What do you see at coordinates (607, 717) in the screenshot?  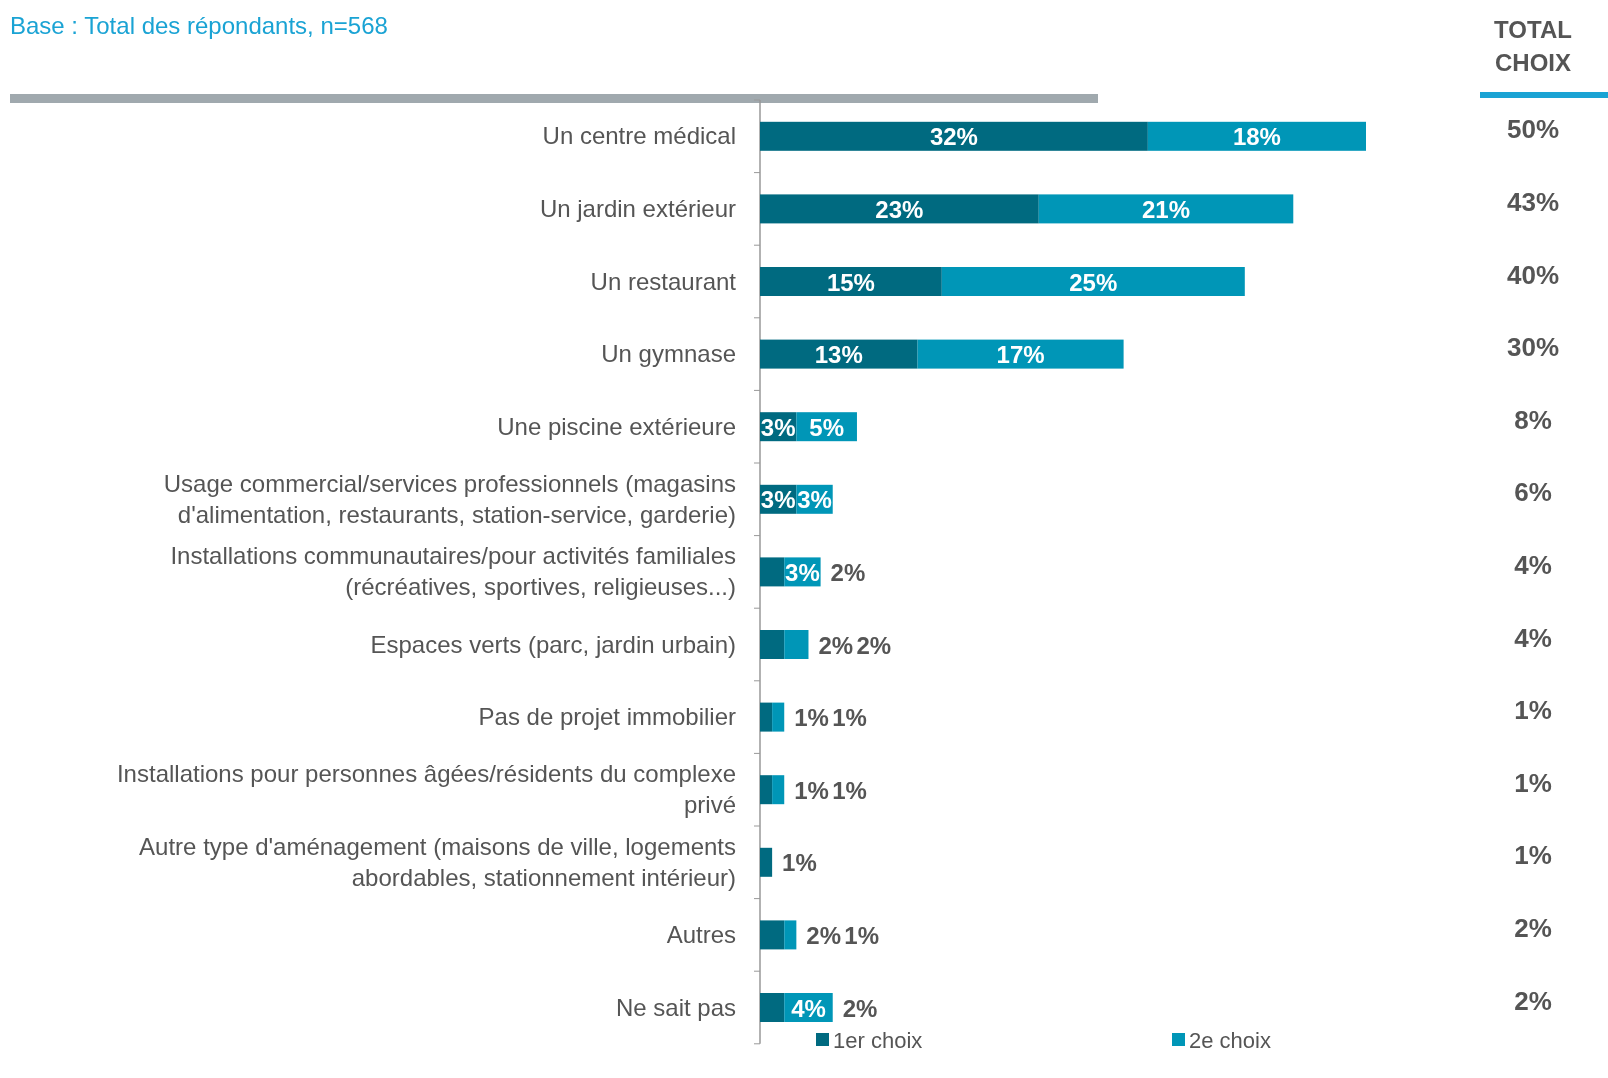 I see `y-tick-label: Pas de projet immobilier` at bounding box center [607, 717].